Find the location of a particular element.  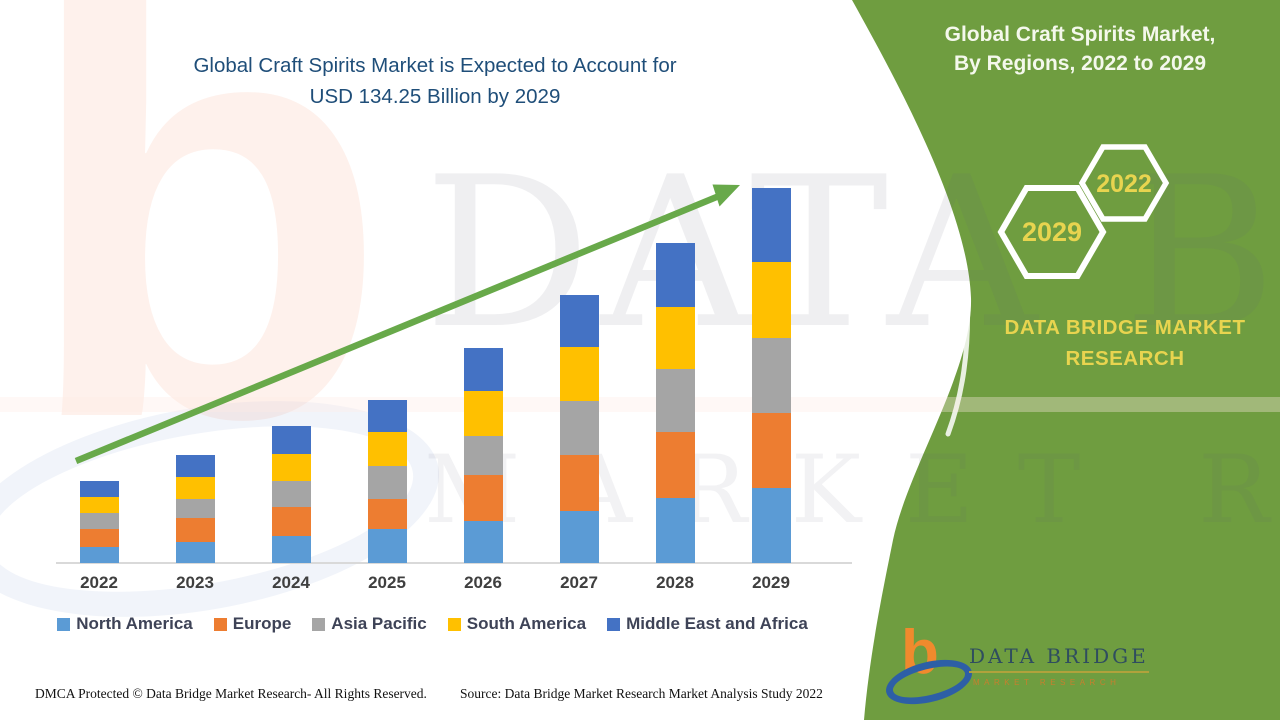

year-hexagons: 2022 2029 is located at coordinates (1083, 211).